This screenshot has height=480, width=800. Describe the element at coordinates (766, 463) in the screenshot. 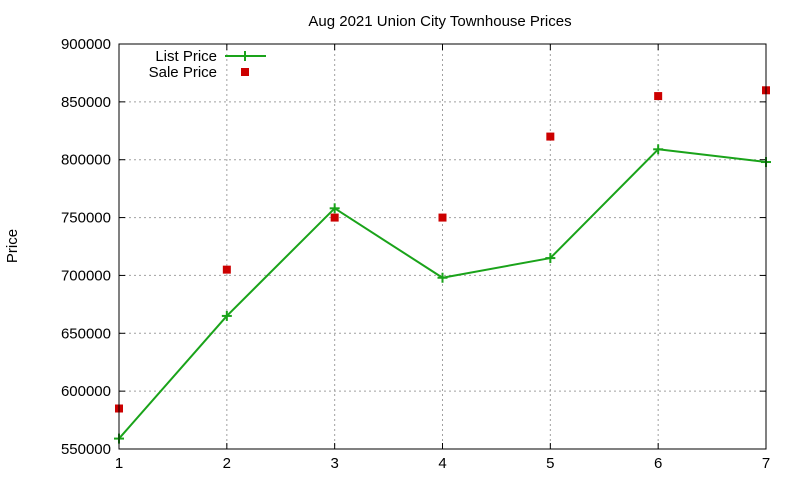

I see `x-tick-label: 7` at that location.